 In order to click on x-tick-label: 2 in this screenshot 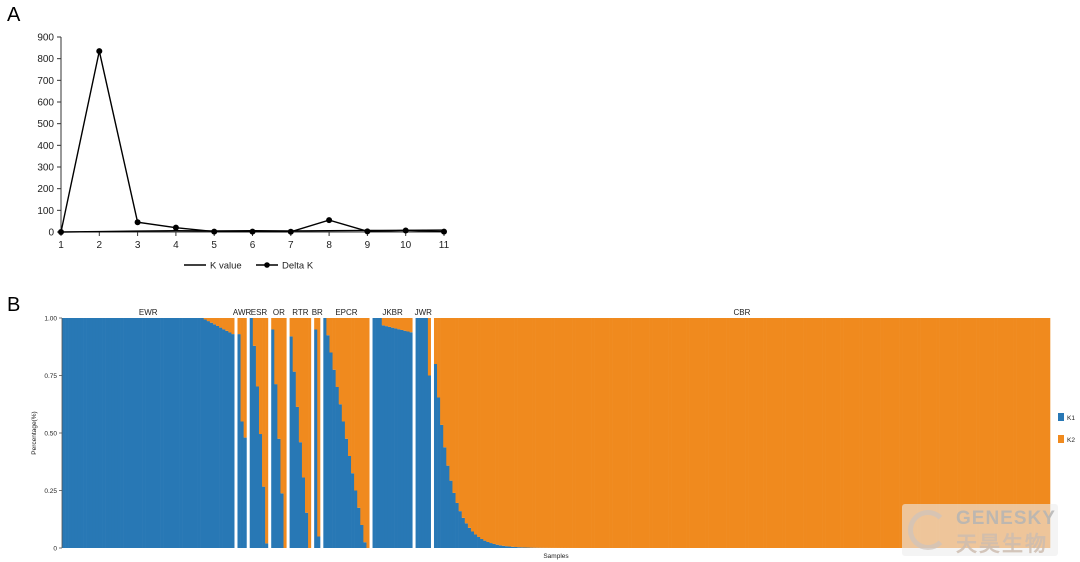, I will do `click(100, 245)`.